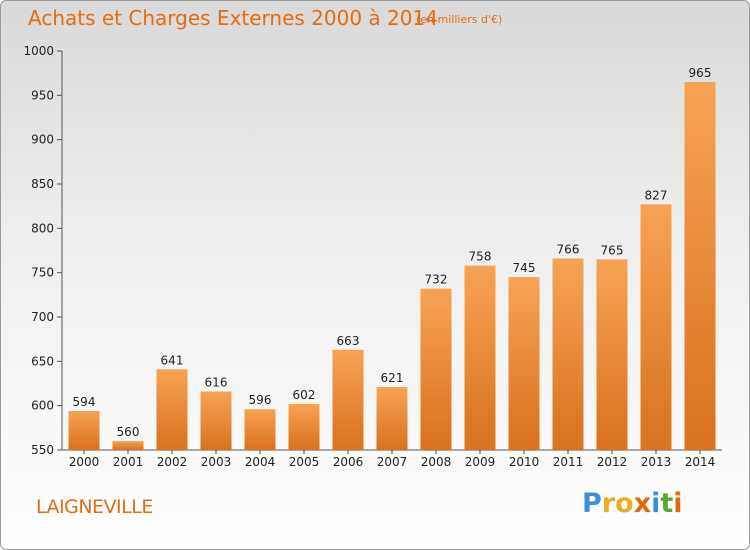 This screenshot has width=750, height=550. Describe the element at coordinates (42, 184) in the screenshot. I see `y-tick-label: 850` at that location.